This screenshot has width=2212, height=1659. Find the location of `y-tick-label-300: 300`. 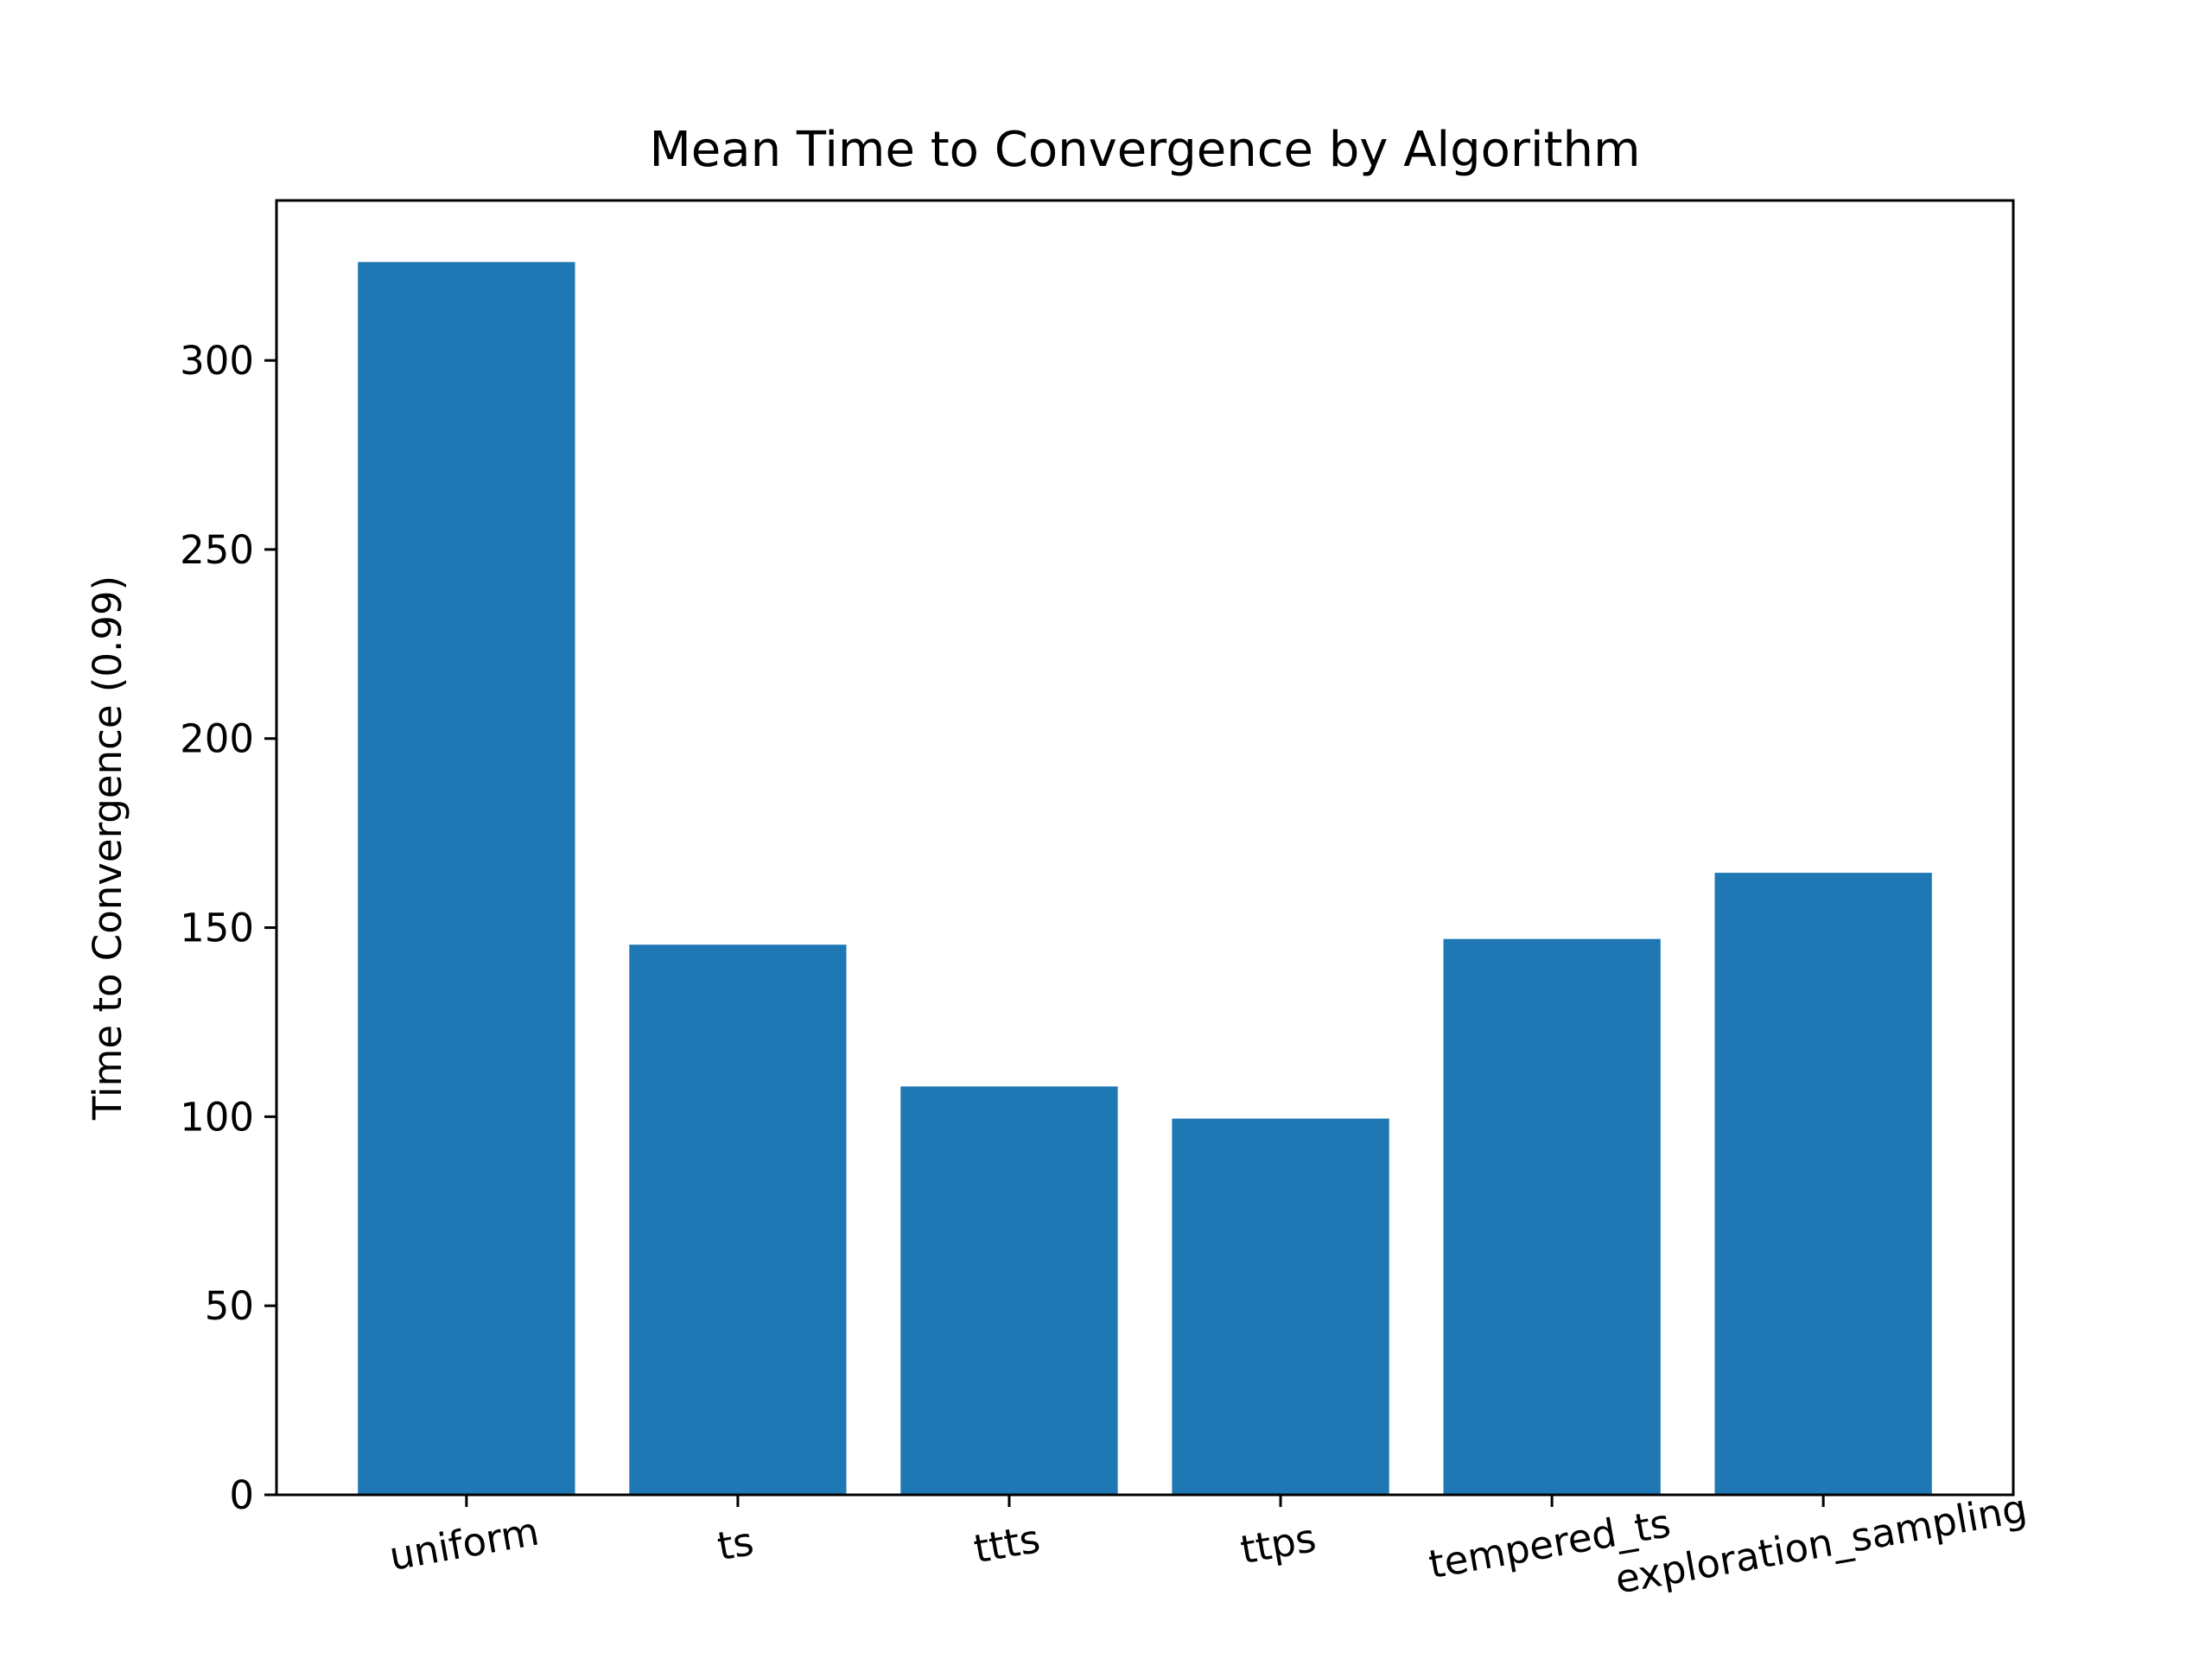

y-tick-label-300: 300 is located at coordinates (217, 361).